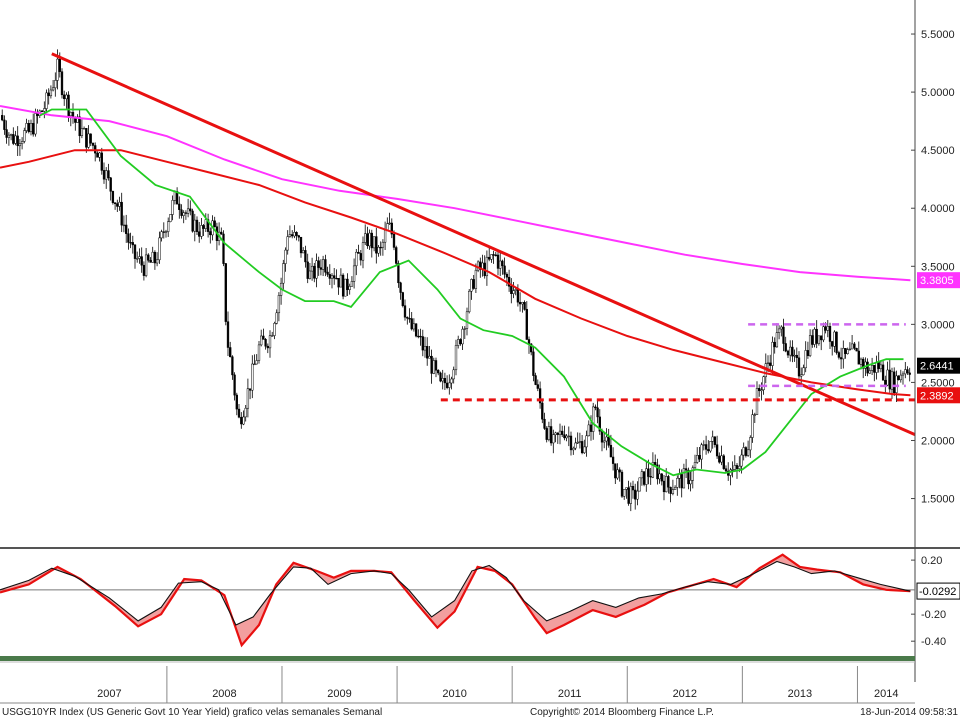  I want to click on y-tick-label: 4.0000, so click(938, 209).